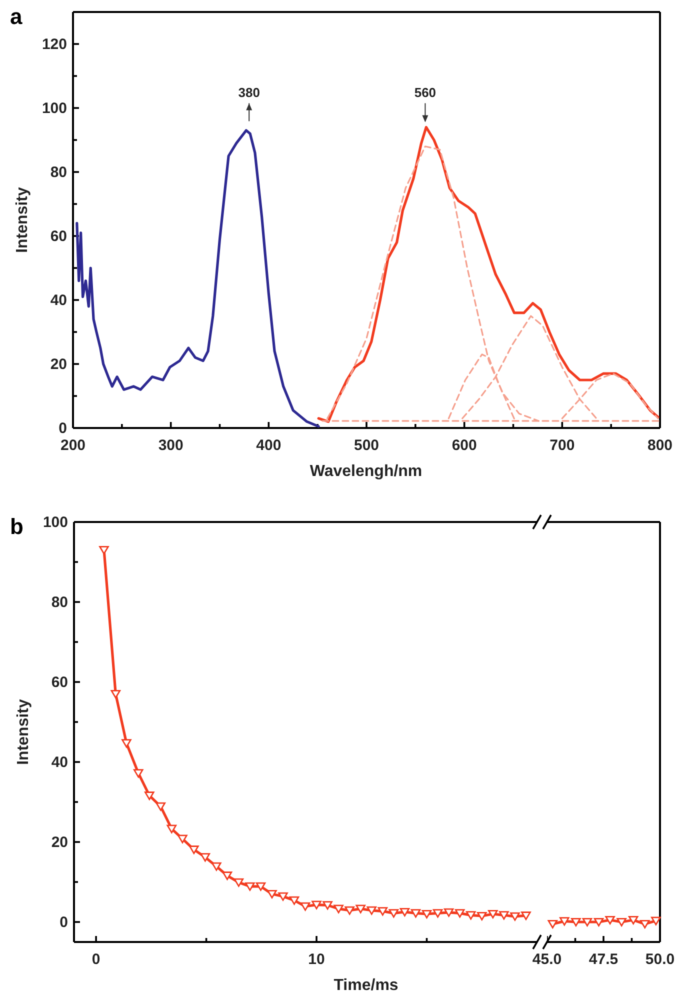  I want to click on chart-title: b, so click(17, 526).